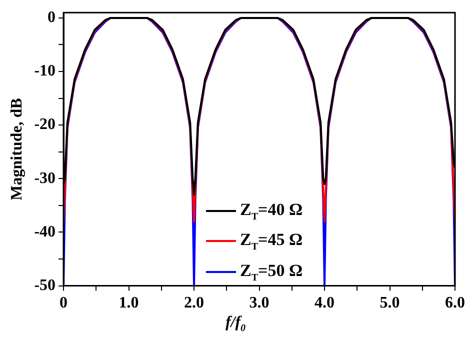 Image resolution: width=471 pixels, height=346 pixels. I want to click on y-tick-label: -20, so click(45, 125).